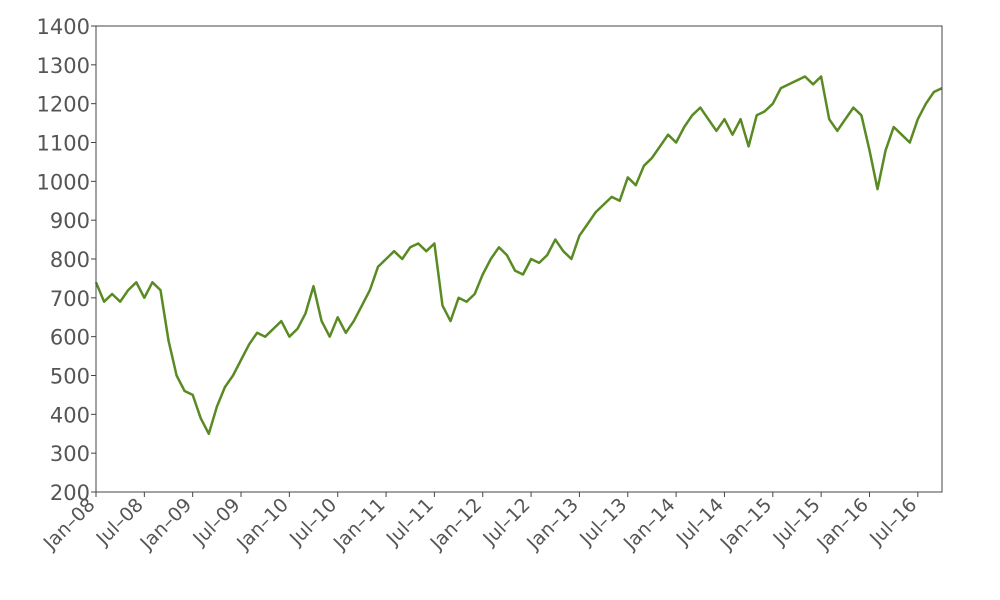 Image resolution: width=1000 pixels, height=600 pixels. What do you see at coordinates (63, 105) in the screenshot?
I see `y-tick-label: 1200` at bounding box center [63, 105].